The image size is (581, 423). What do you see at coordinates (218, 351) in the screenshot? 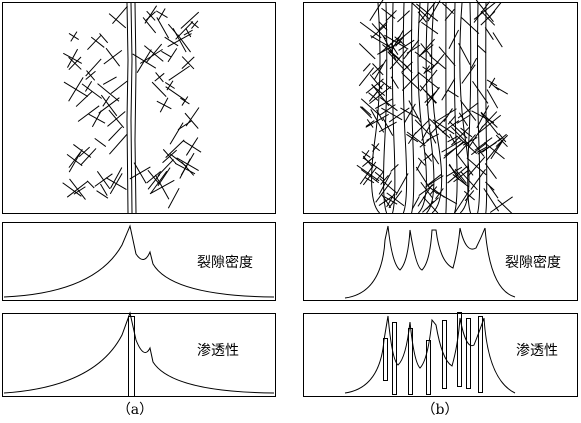
I see `permeability-label-a: 渗透性` at bounding box center [218, 351].